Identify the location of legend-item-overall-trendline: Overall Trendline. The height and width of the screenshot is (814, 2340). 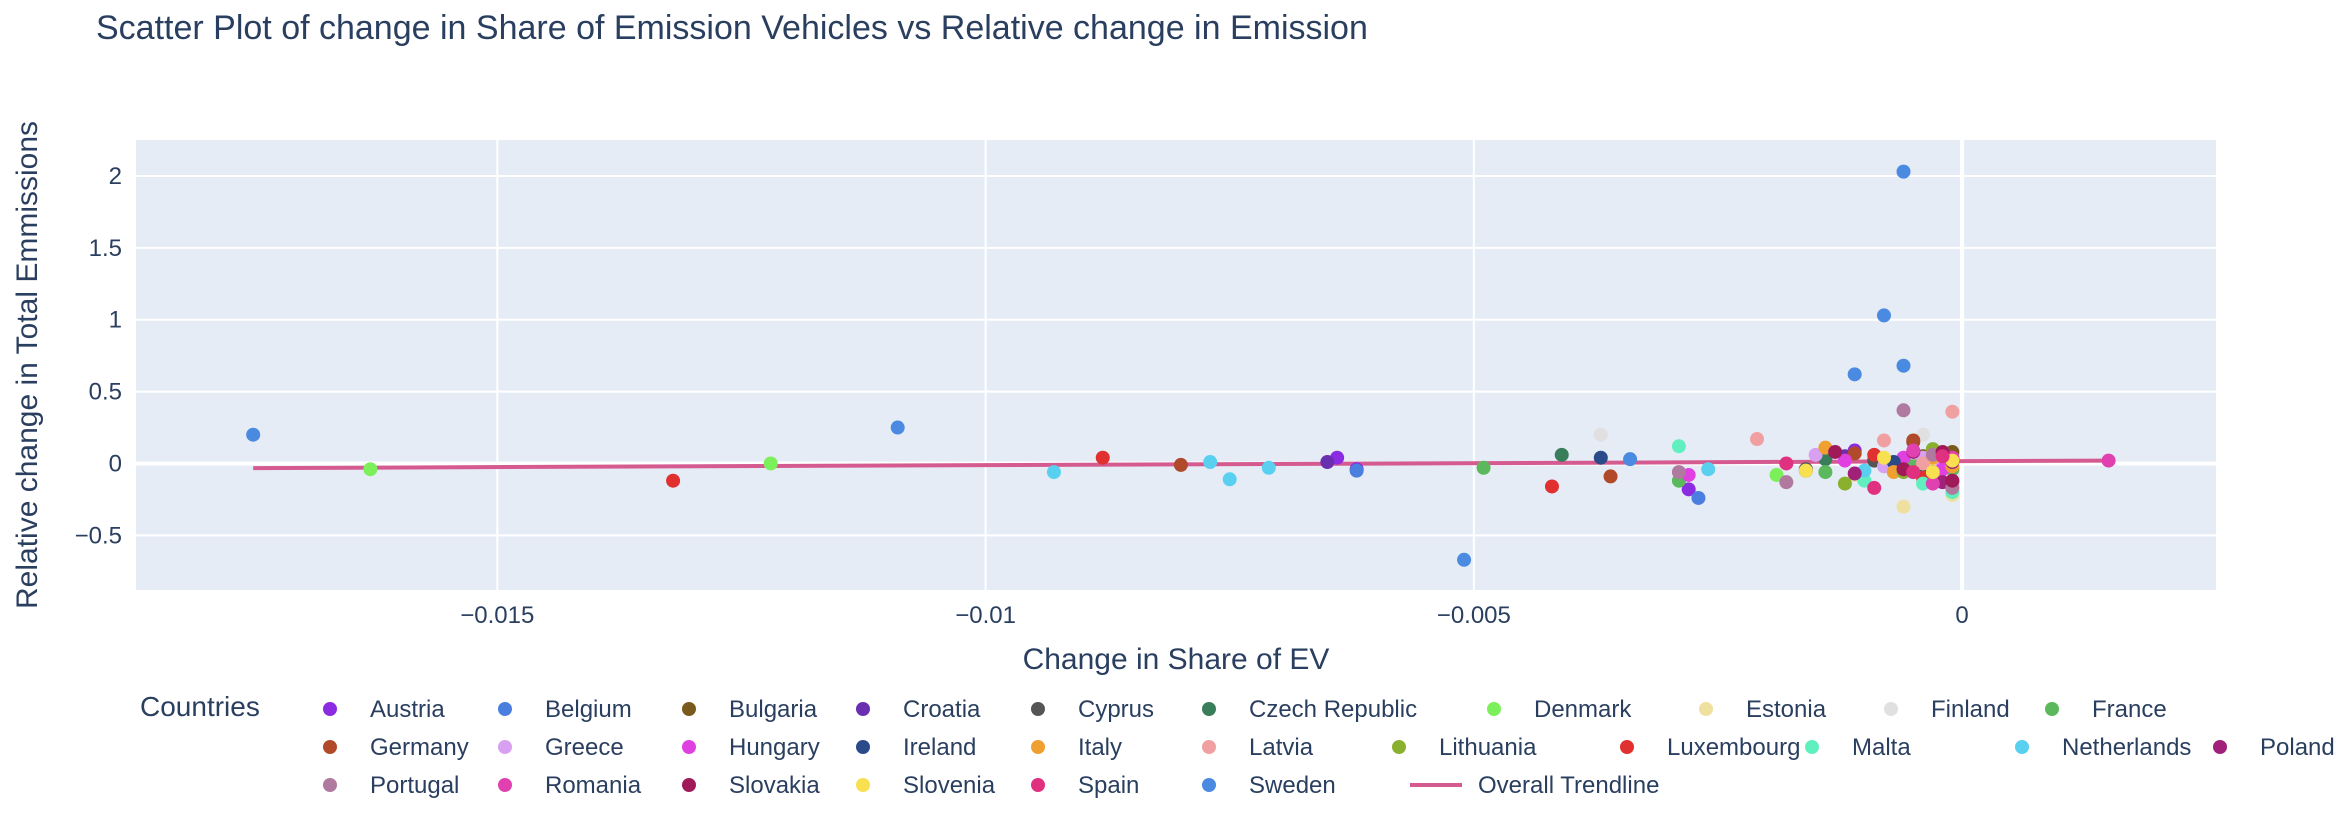
(1534, 785).